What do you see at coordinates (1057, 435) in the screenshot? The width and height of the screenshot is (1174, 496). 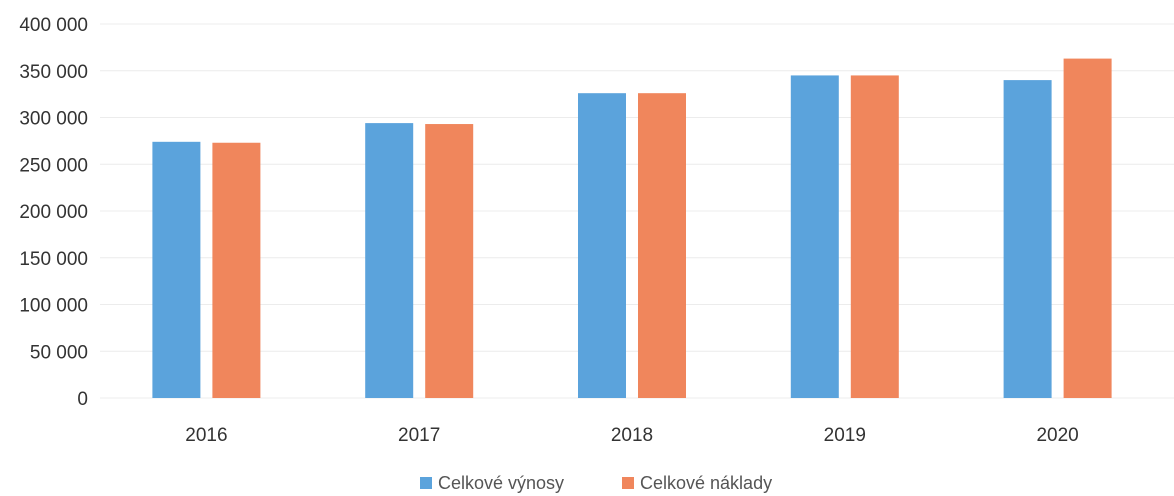 I see `x-category-label: 2020` at bounding box center [1057, 435].